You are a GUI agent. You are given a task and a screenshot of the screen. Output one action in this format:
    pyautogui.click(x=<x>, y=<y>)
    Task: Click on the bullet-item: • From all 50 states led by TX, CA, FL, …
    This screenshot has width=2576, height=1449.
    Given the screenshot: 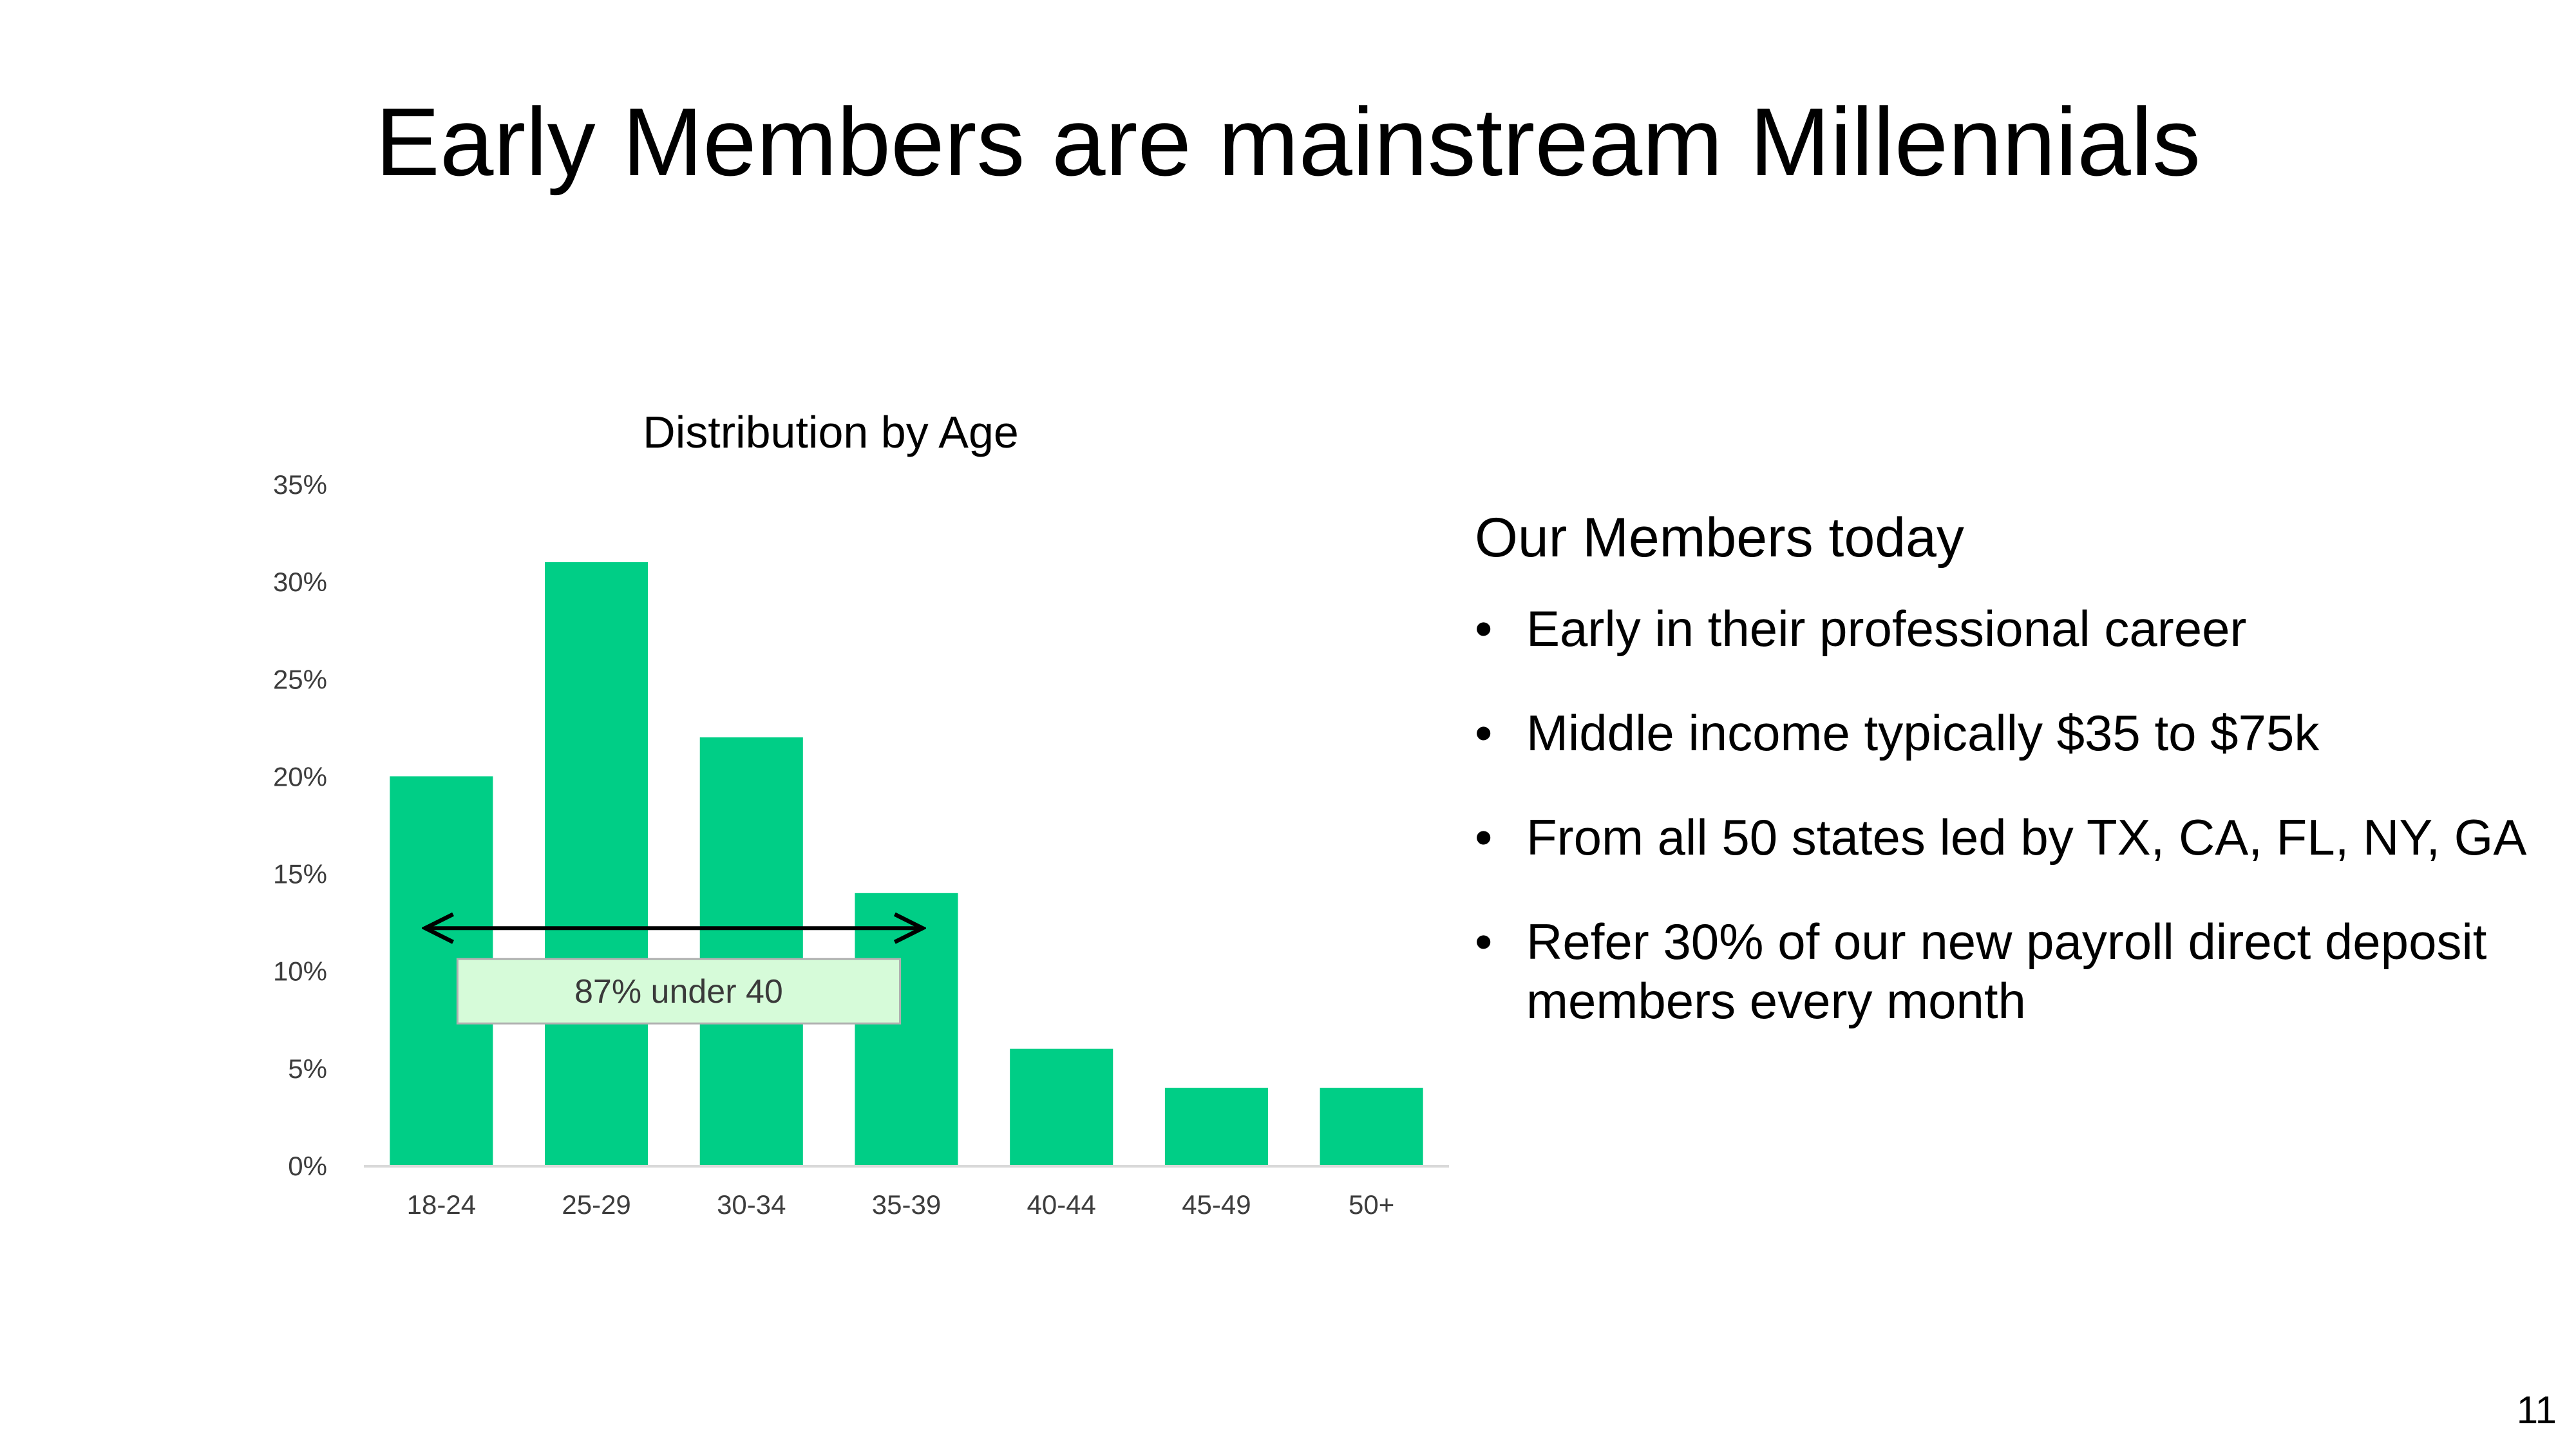 What is the action you would take?
    pyautogui.click(x=2010, y=838)
    